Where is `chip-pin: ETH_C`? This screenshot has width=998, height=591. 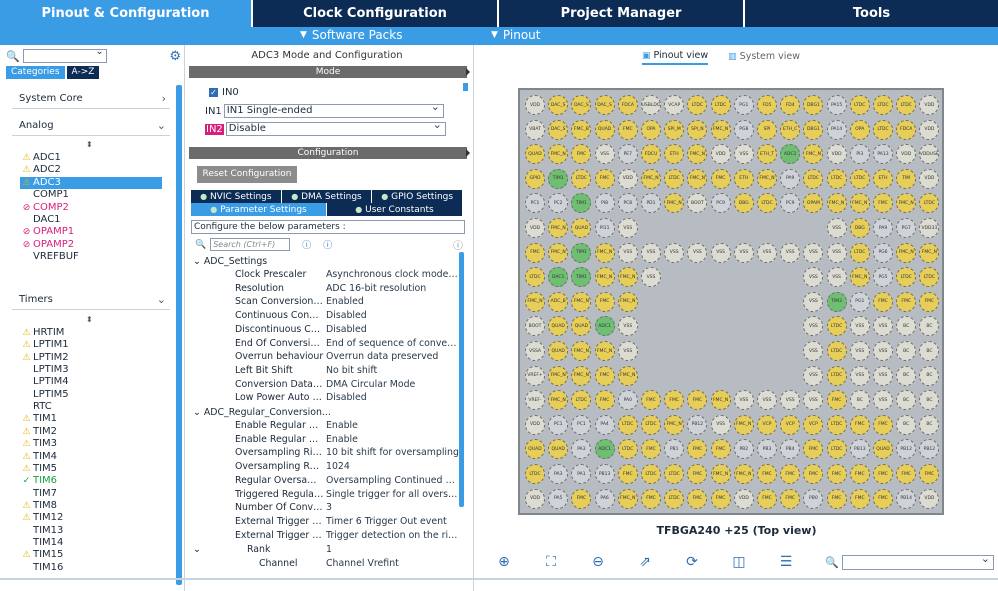
chip-pin: ETH_C is located at coordinates (790, 129).